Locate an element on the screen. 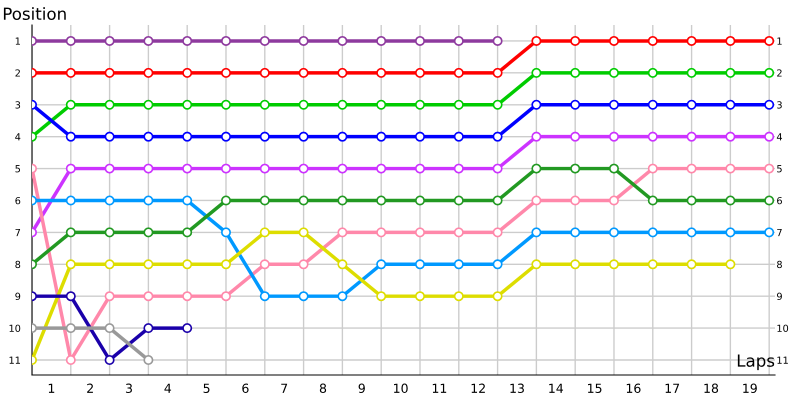 This screenshot has height=400, width=800. y2-tick-label: 9 is located at coordinates (779, 296).